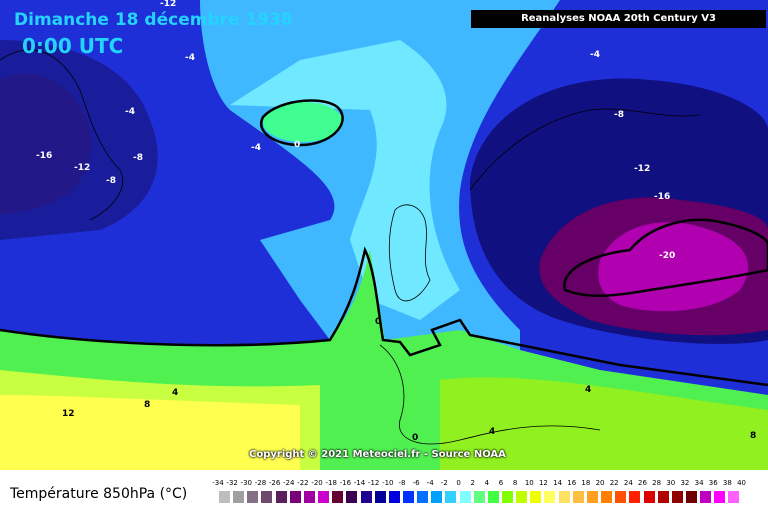 The image size is (768, 512). Describe the element at coordinates (642, 483) in the screenshot. I see `legend-tick-label: 26` at that location.